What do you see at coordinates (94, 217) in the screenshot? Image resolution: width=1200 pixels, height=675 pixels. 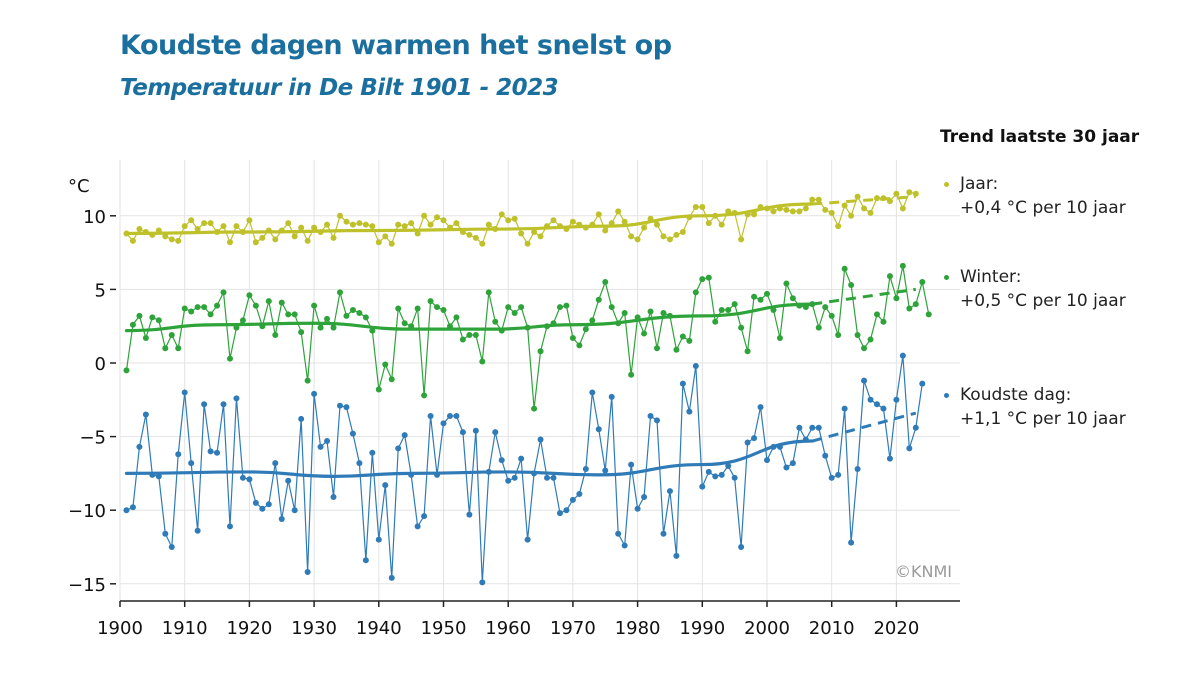 I see `y-tick-label: 10` at bounding box center [94, 217].